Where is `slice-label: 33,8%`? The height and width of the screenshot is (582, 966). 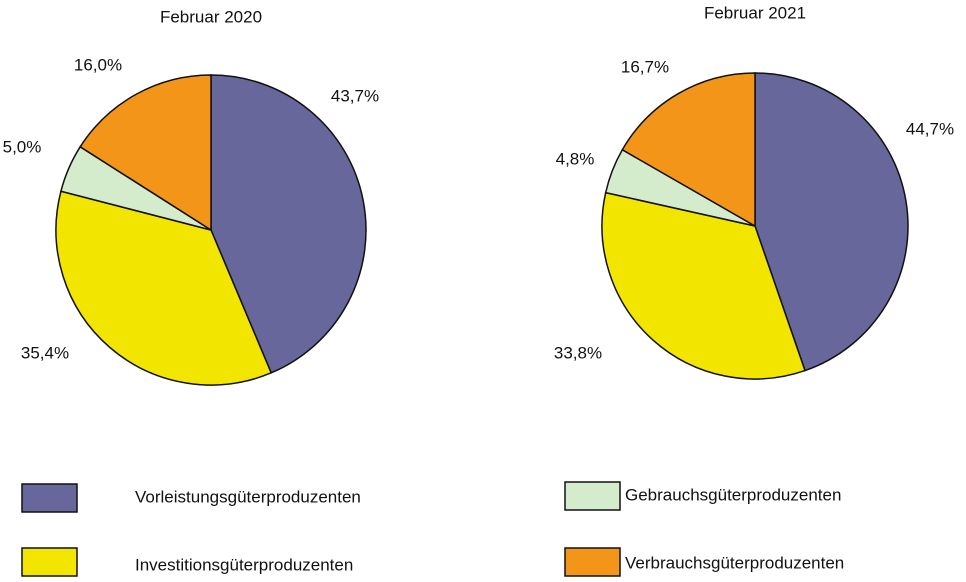 slice-label: 33,8% is located at coordinates (578, 352).